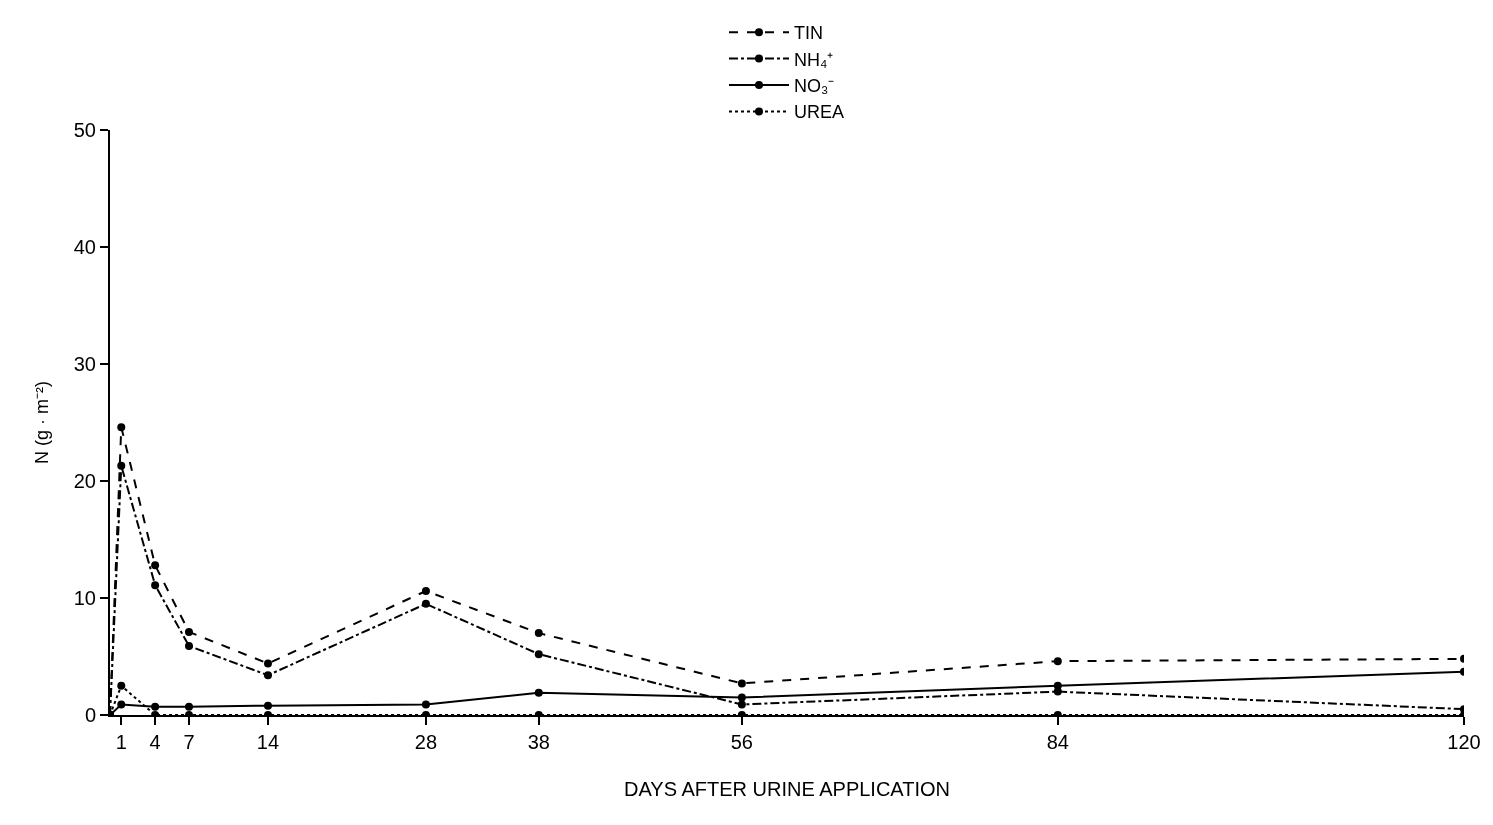  I want to click on x-tick-label: 38, so click(538, 742).